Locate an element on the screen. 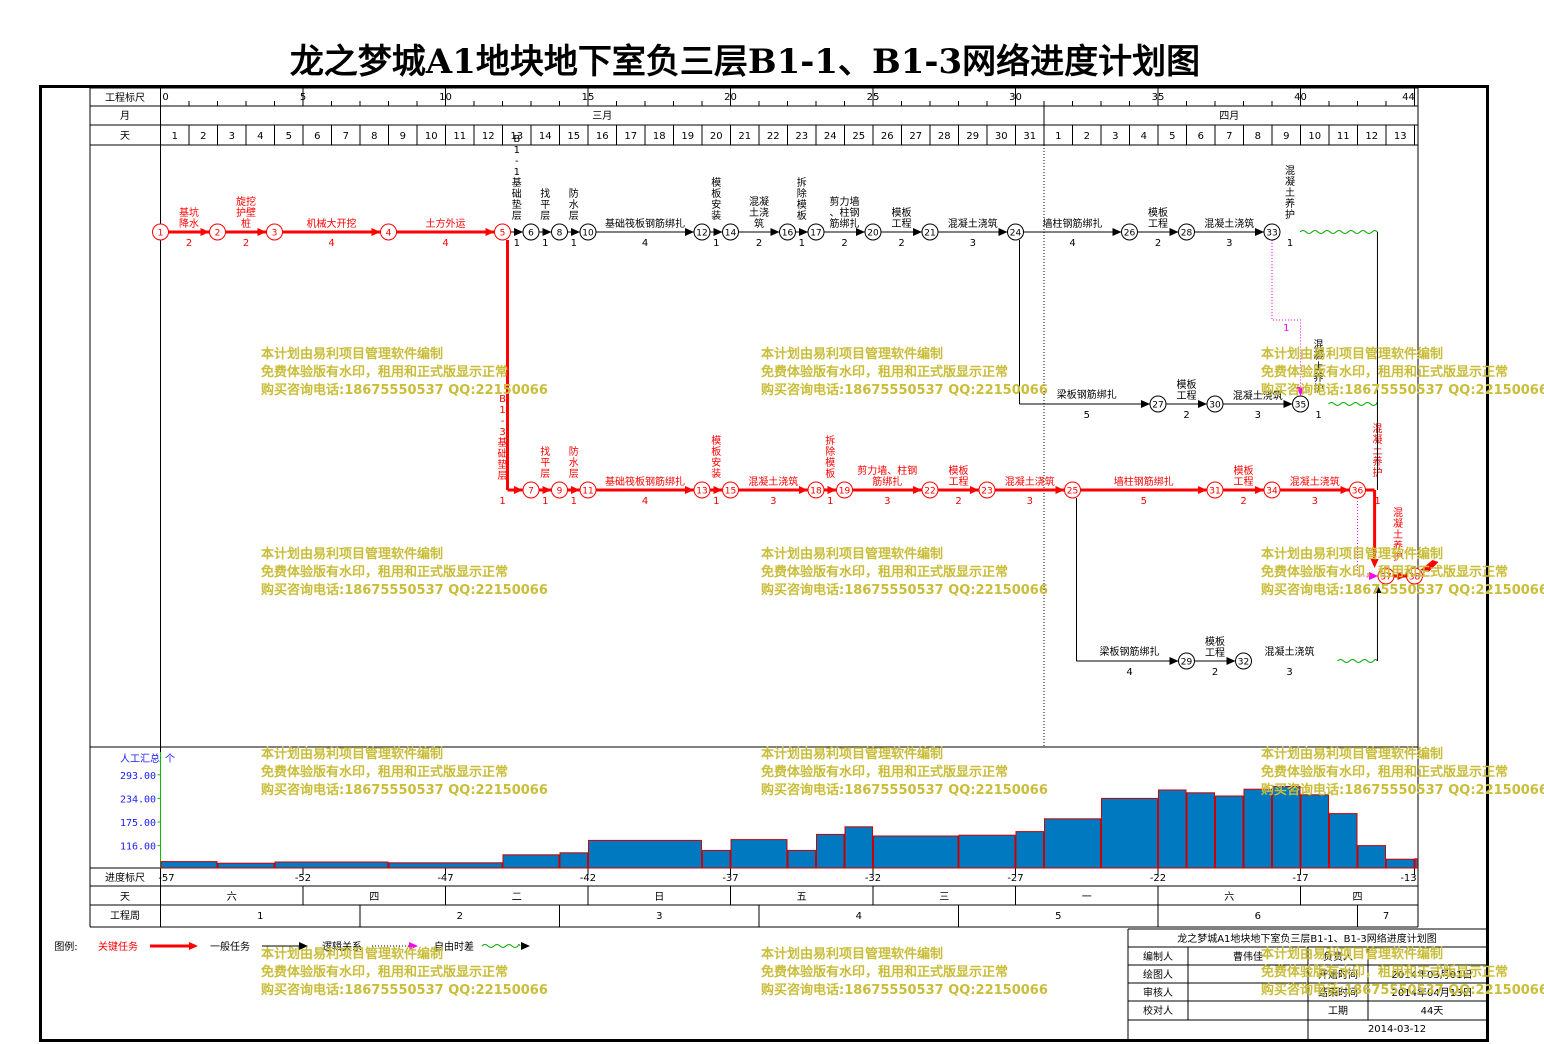  network-node-label: 15 is located at coordinates (730, 492).